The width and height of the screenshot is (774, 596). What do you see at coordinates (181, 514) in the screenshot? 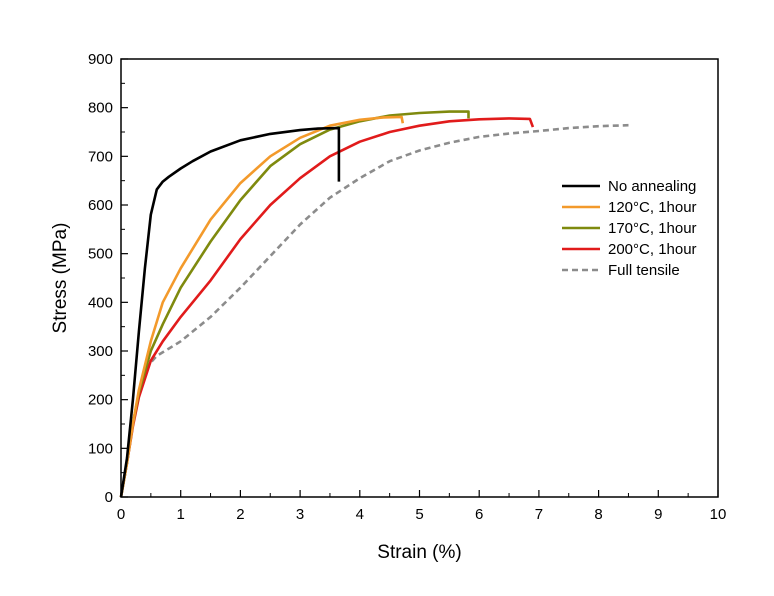
I see `x-tick-label: 1` at bounding box center [181, 514].